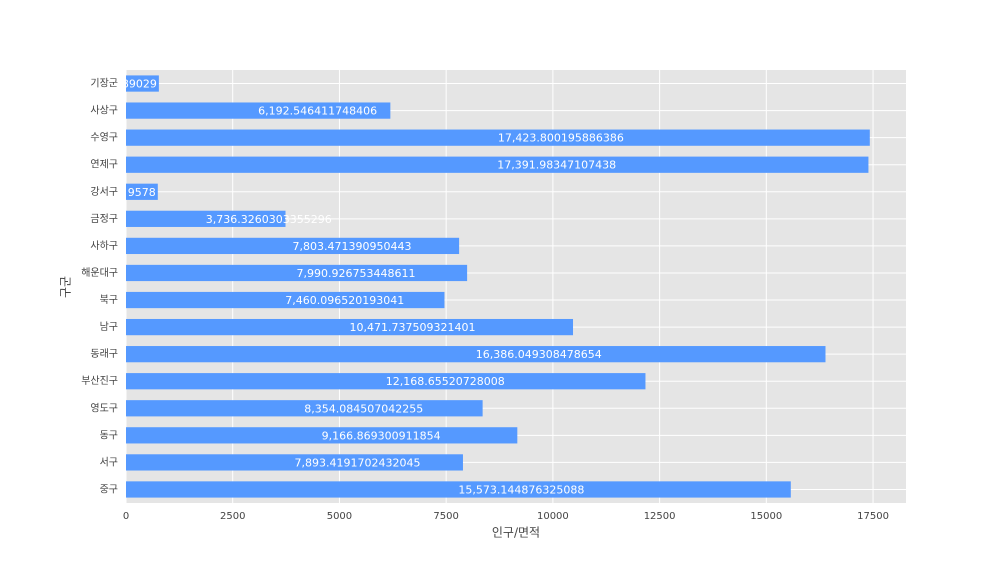 Image resolution: width=1008 pixels, height=580 pixels. I want to click on value-label: 89029, so click(139, 84).